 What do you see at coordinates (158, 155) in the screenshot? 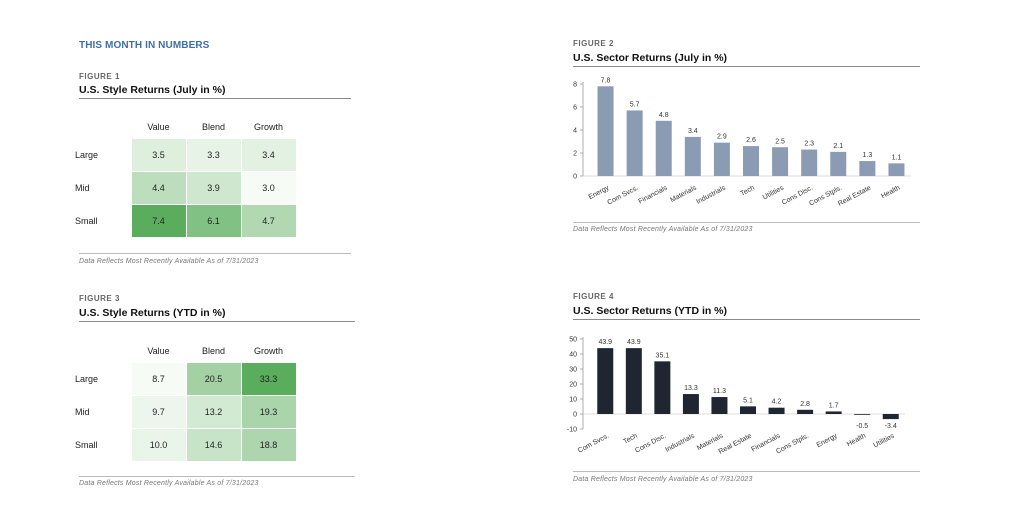
I see `heat-cell: 3.5` at bounding box center [158, 155].